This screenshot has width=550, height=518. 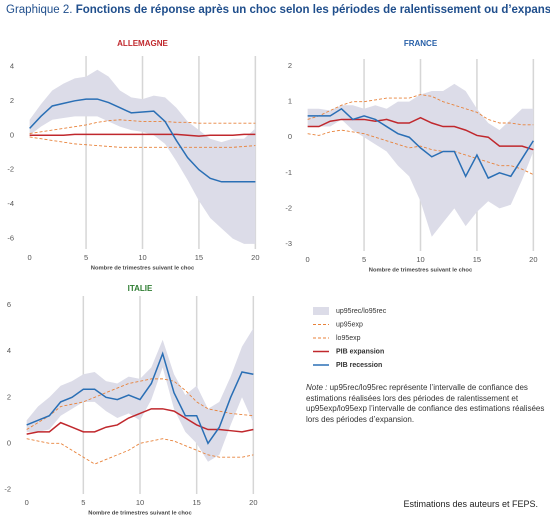 What do you see at coordinates (349, 324) in the screenshot?
I see `legend-label: up95exp` at bounding box center [349, 324].